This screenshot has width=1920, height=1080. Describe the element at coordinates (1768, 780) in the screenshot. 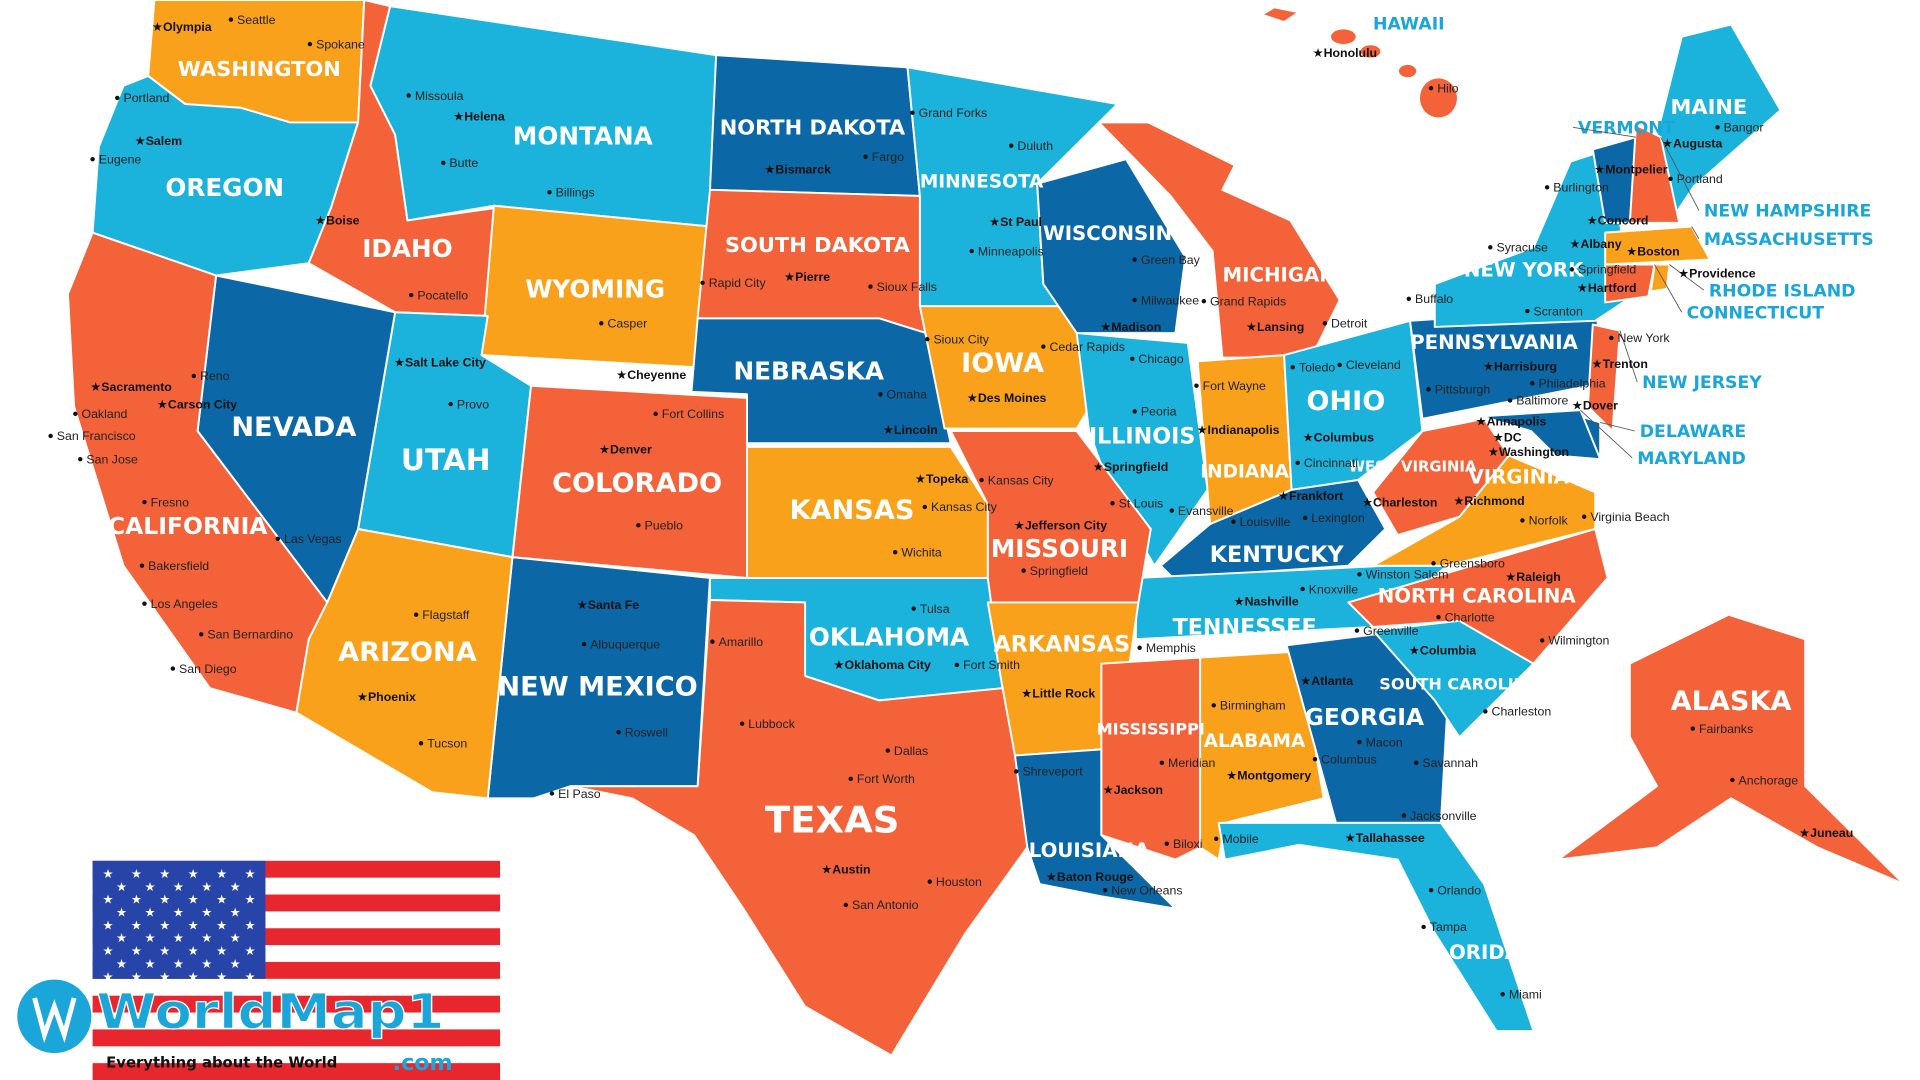

I see `city-label: Anchorage` at that location.